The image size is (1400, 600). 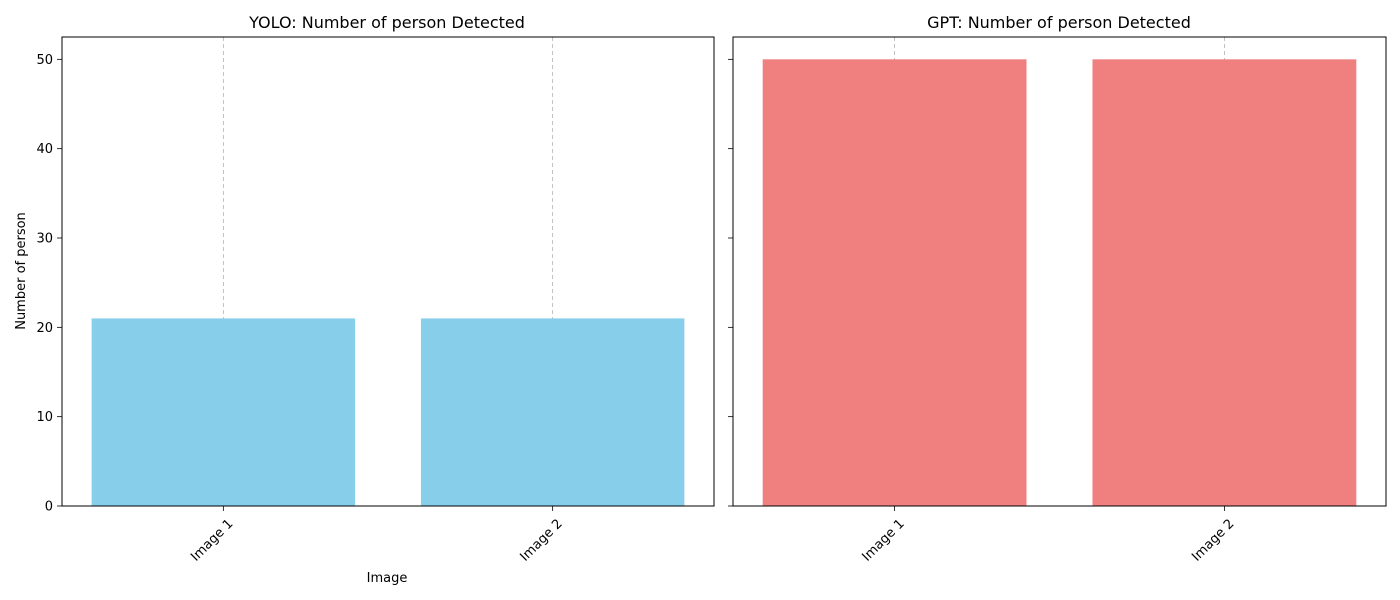 What do you see at coordinates (44, 328) in the screenshot?
I see `y-tick-label: 20` at bounding box center [44, 328].